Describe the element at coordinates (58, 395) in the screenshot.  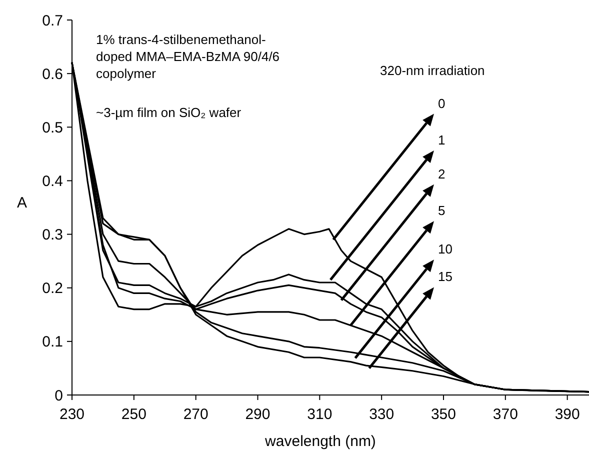
I see `y-tick-label: 0` at that location.